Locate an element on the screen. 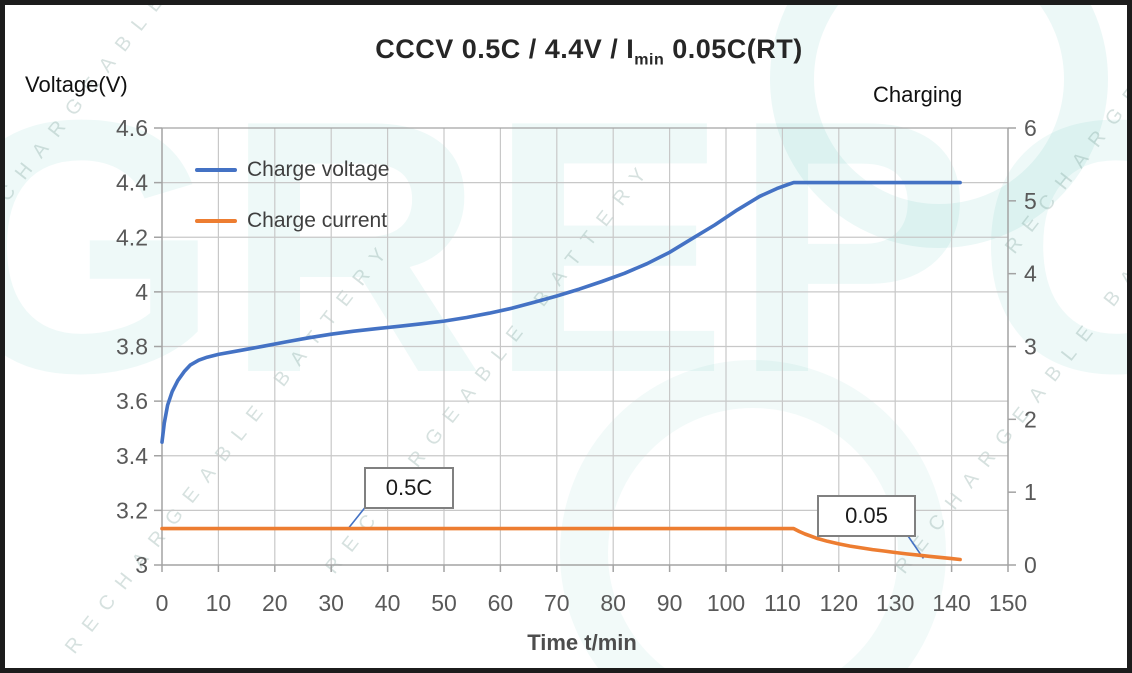  annotation-leader-line is located at coordinates (357, 517).